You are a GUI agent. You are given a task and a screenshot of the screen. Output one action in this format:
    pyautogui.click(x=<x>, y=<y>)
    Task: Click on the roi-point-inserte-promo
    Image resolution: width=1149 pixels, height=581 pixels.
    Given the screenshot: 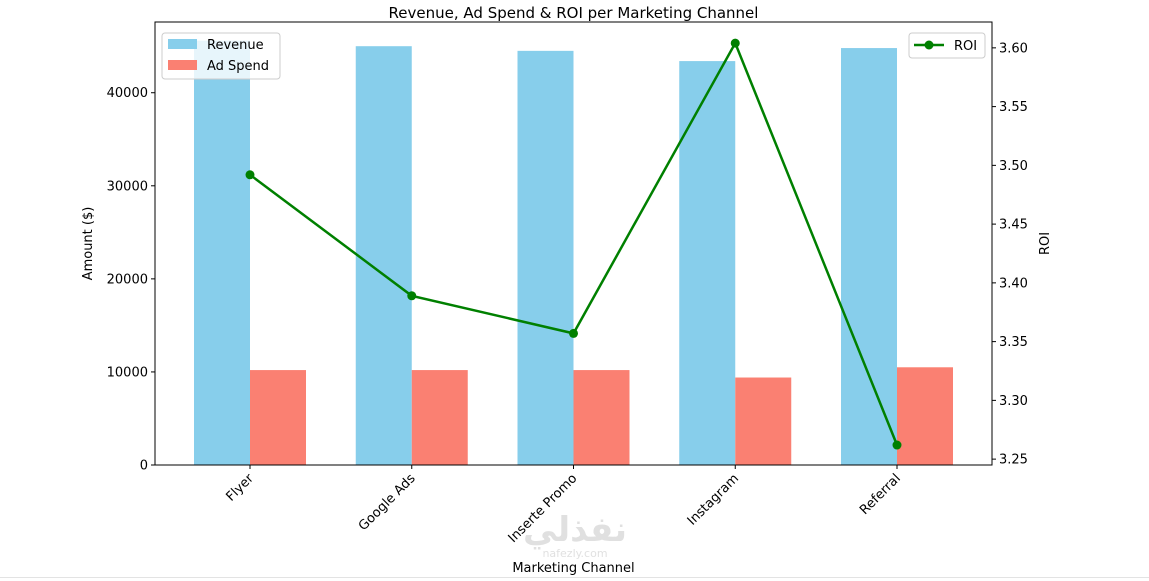 What is the action you would take?
    pyautogui.click(x=573, y=333)
    